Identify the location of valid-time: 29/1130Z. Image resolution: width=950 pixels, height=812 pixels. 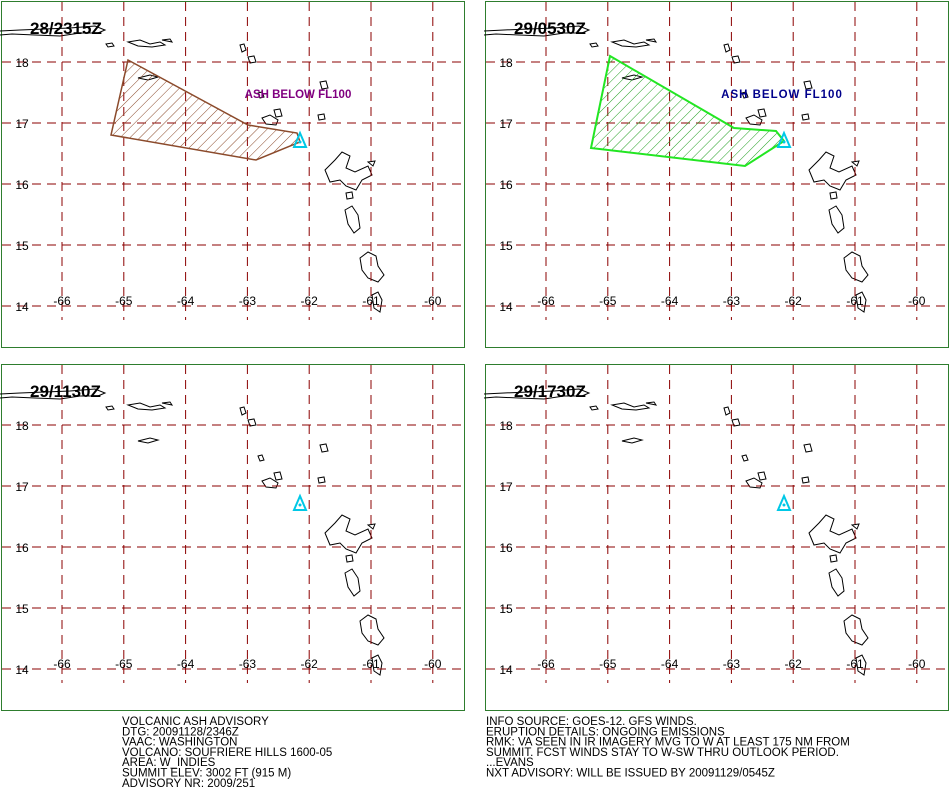
(65, 391).